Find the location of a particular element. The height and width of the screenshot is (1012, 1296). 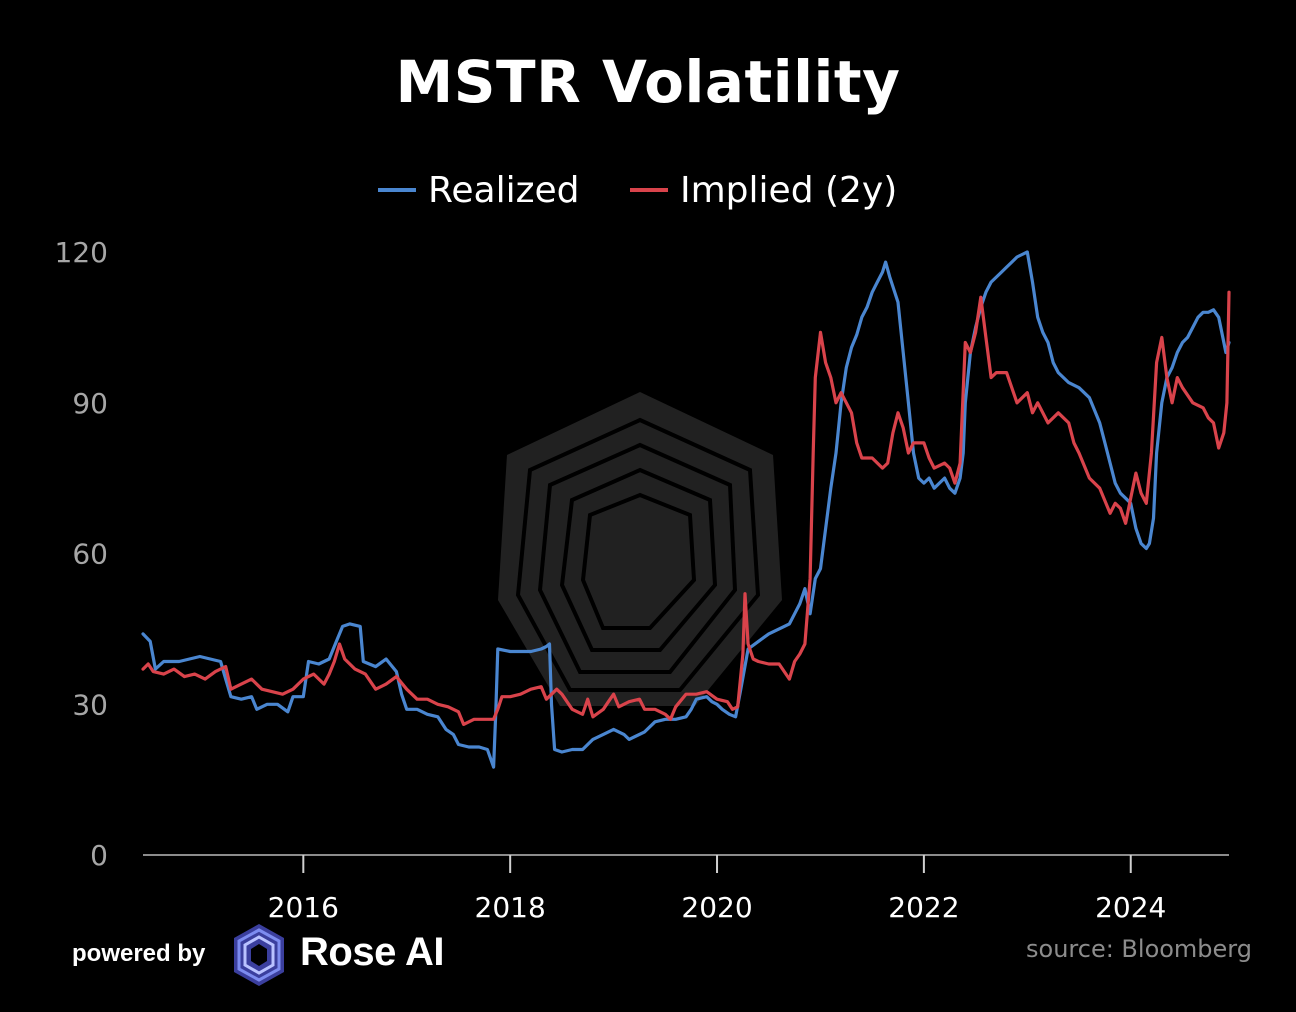

chart-title: MSTR Volatility is located at coordinates (648, 82).